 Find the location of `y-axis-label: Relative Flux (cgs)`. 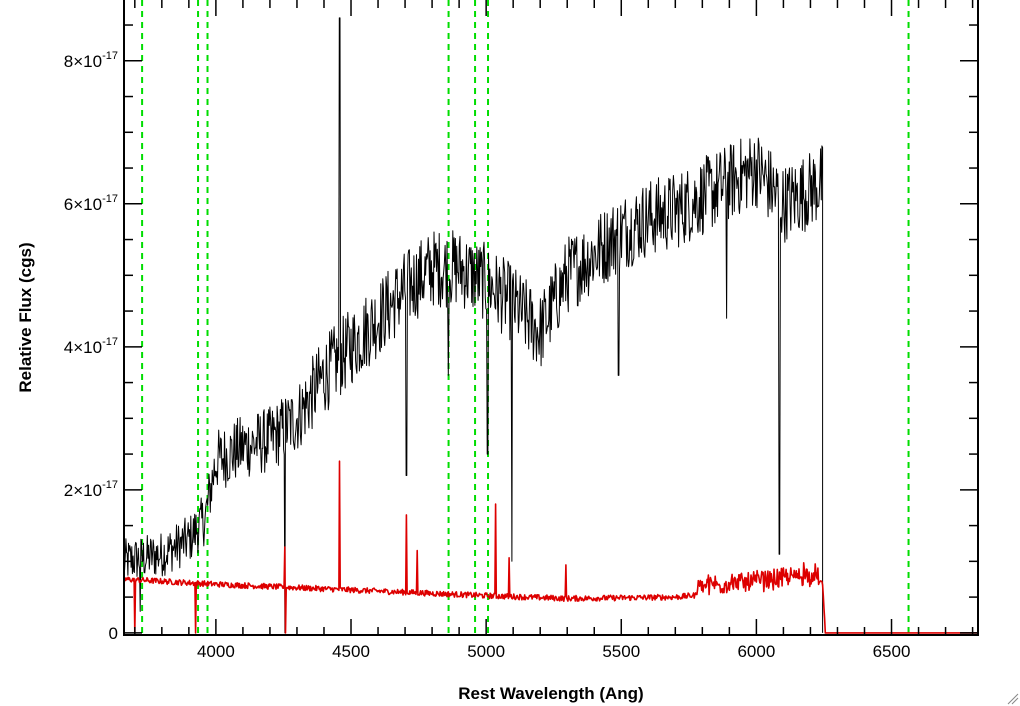

y-axis-label: Relative Flux (cgs) is located at coordinates (25, 317).